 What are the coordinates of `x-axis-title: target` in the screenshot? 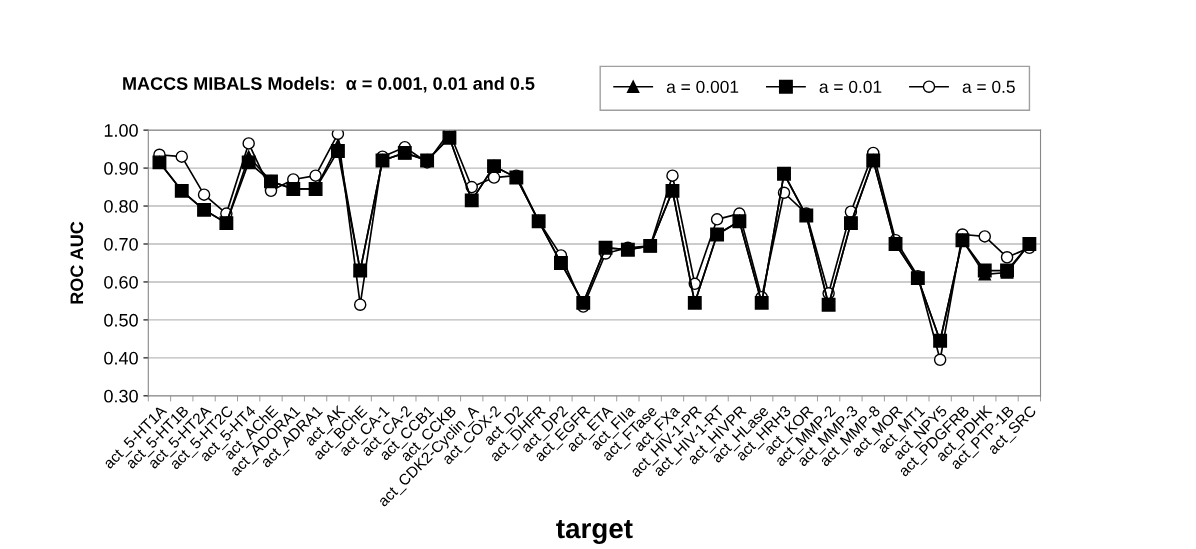 It's located at (594, 531).